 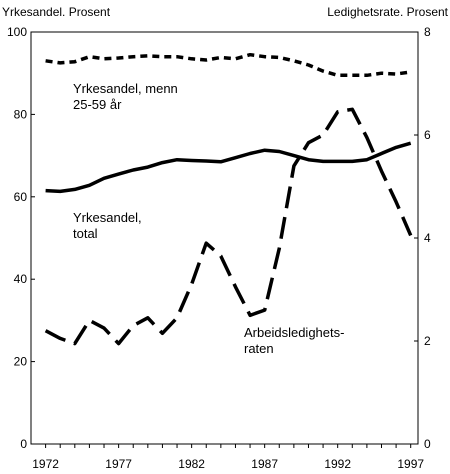 I want to click on x-tick-label: 1972, so click(x=45, y=464).